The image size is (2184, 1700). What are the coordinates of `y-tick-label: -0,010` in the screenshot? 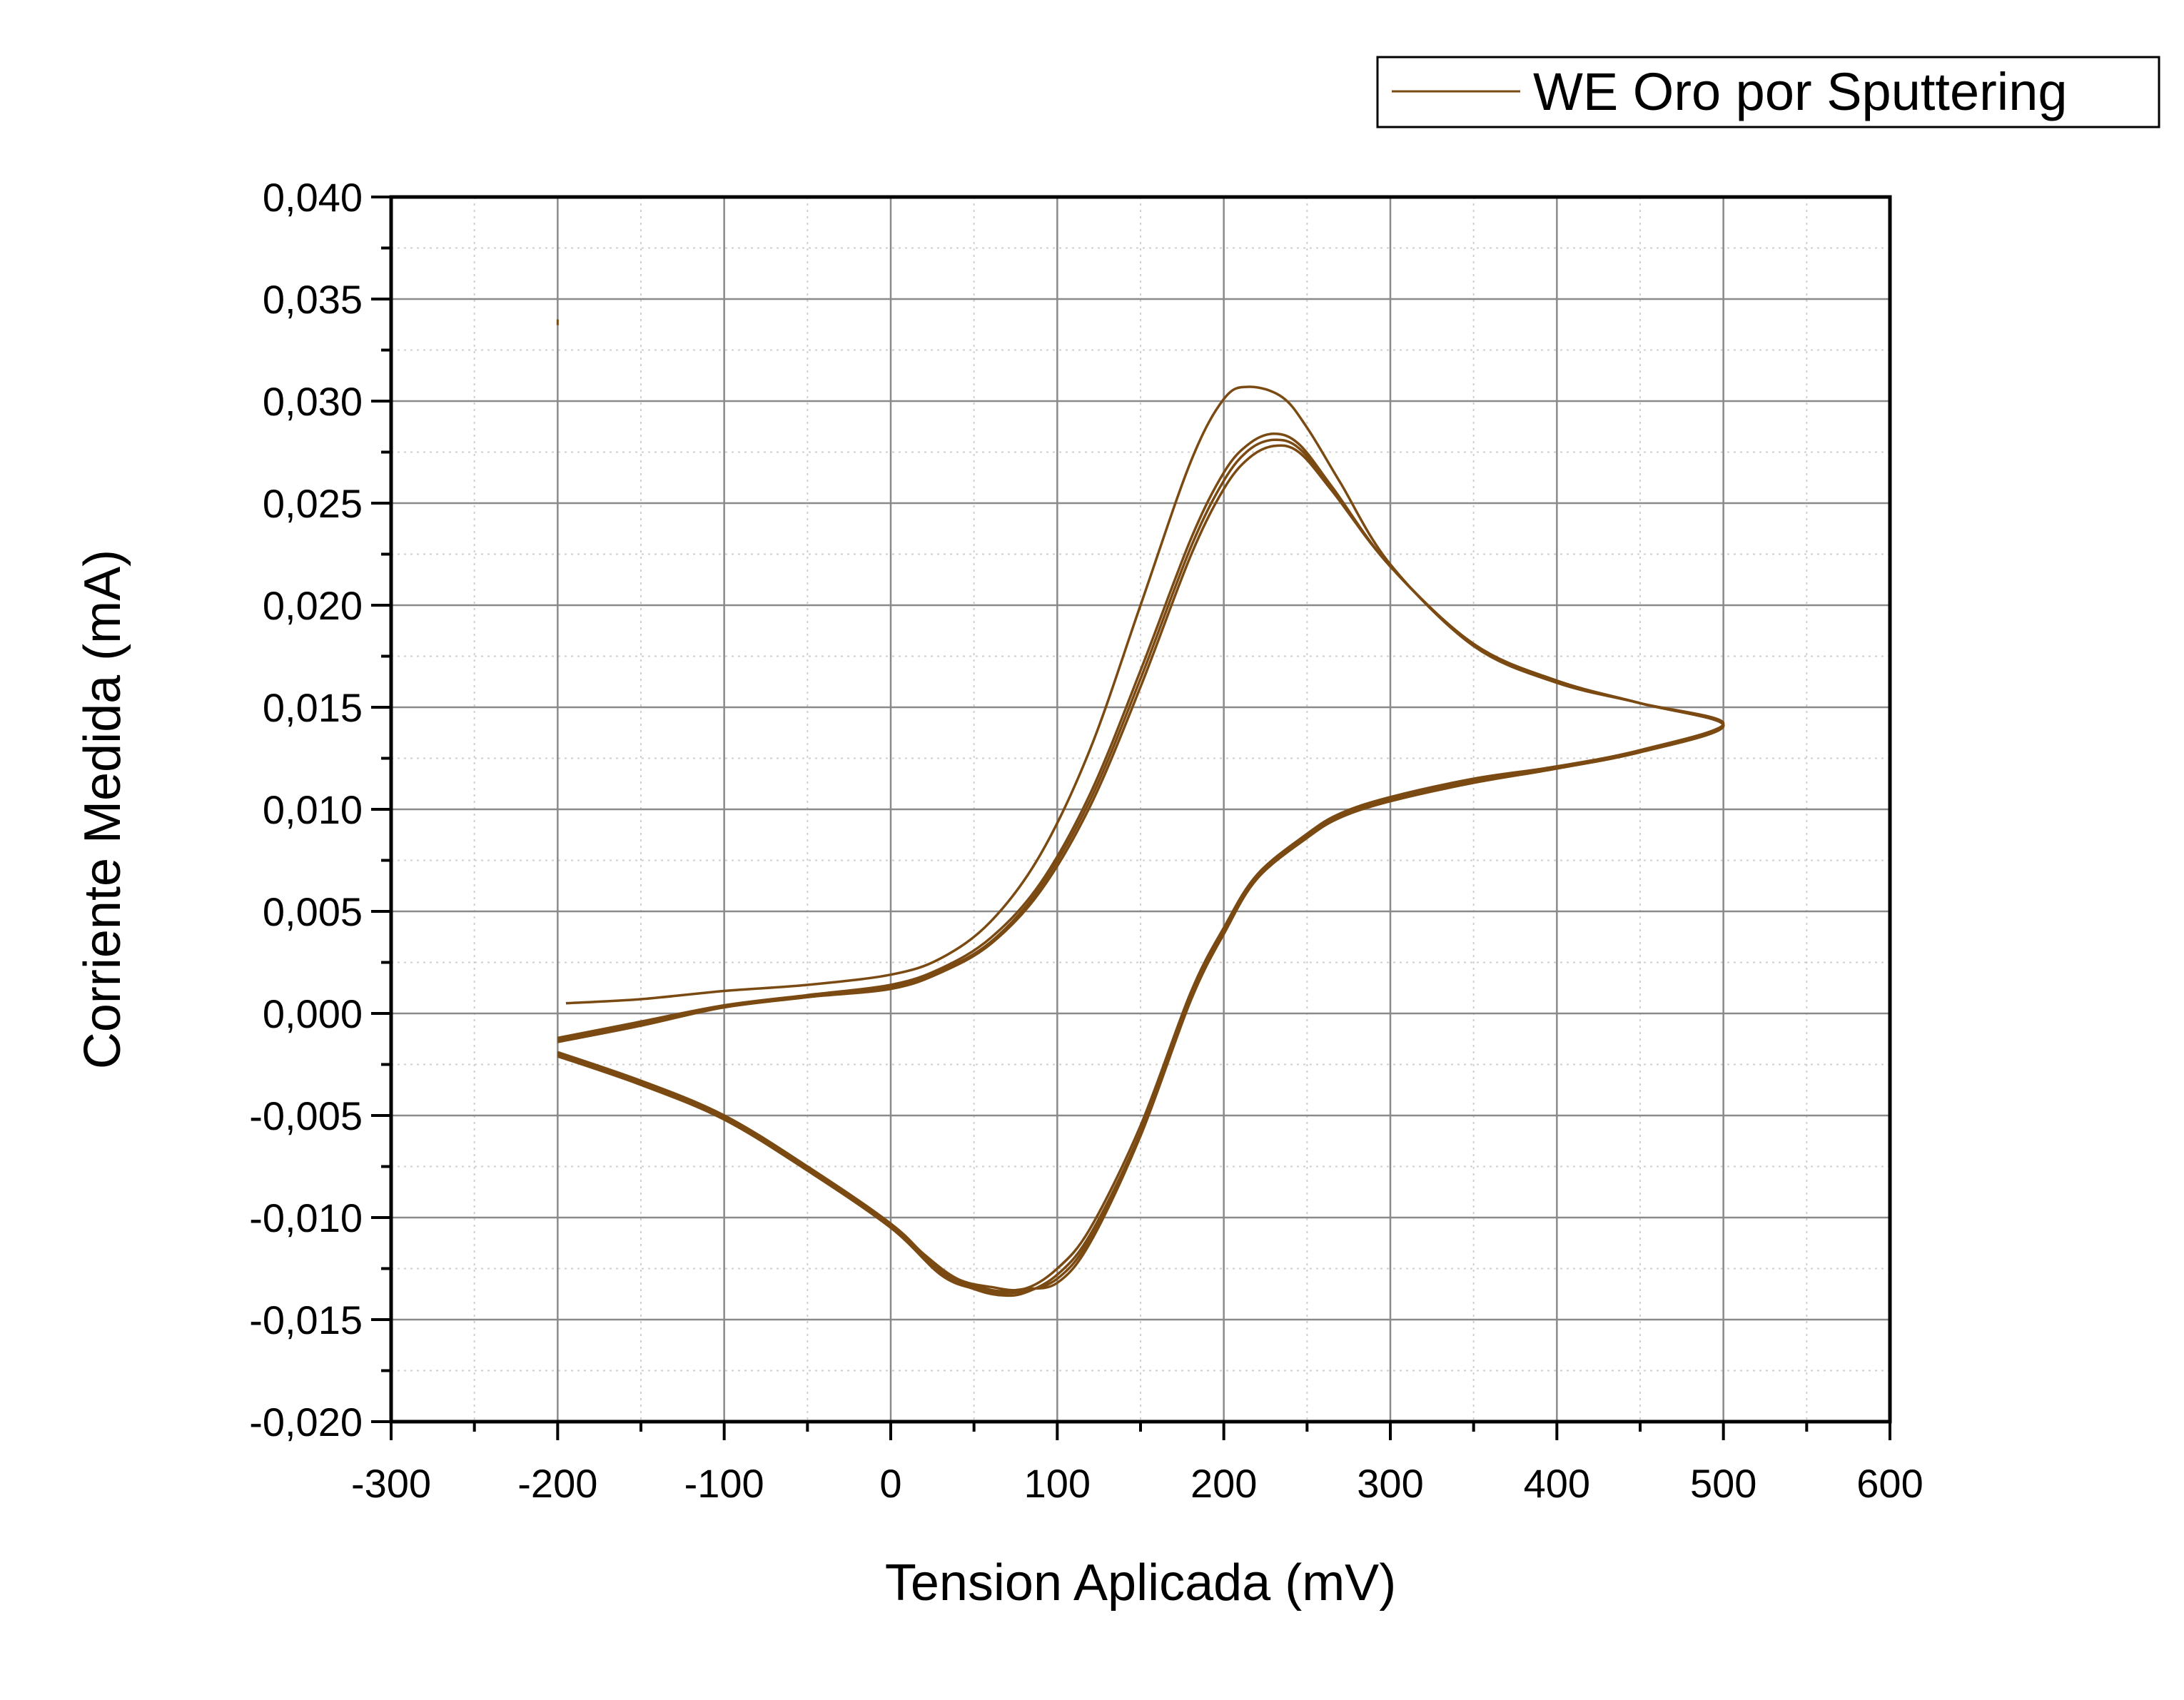 It's located at (306, 1217).